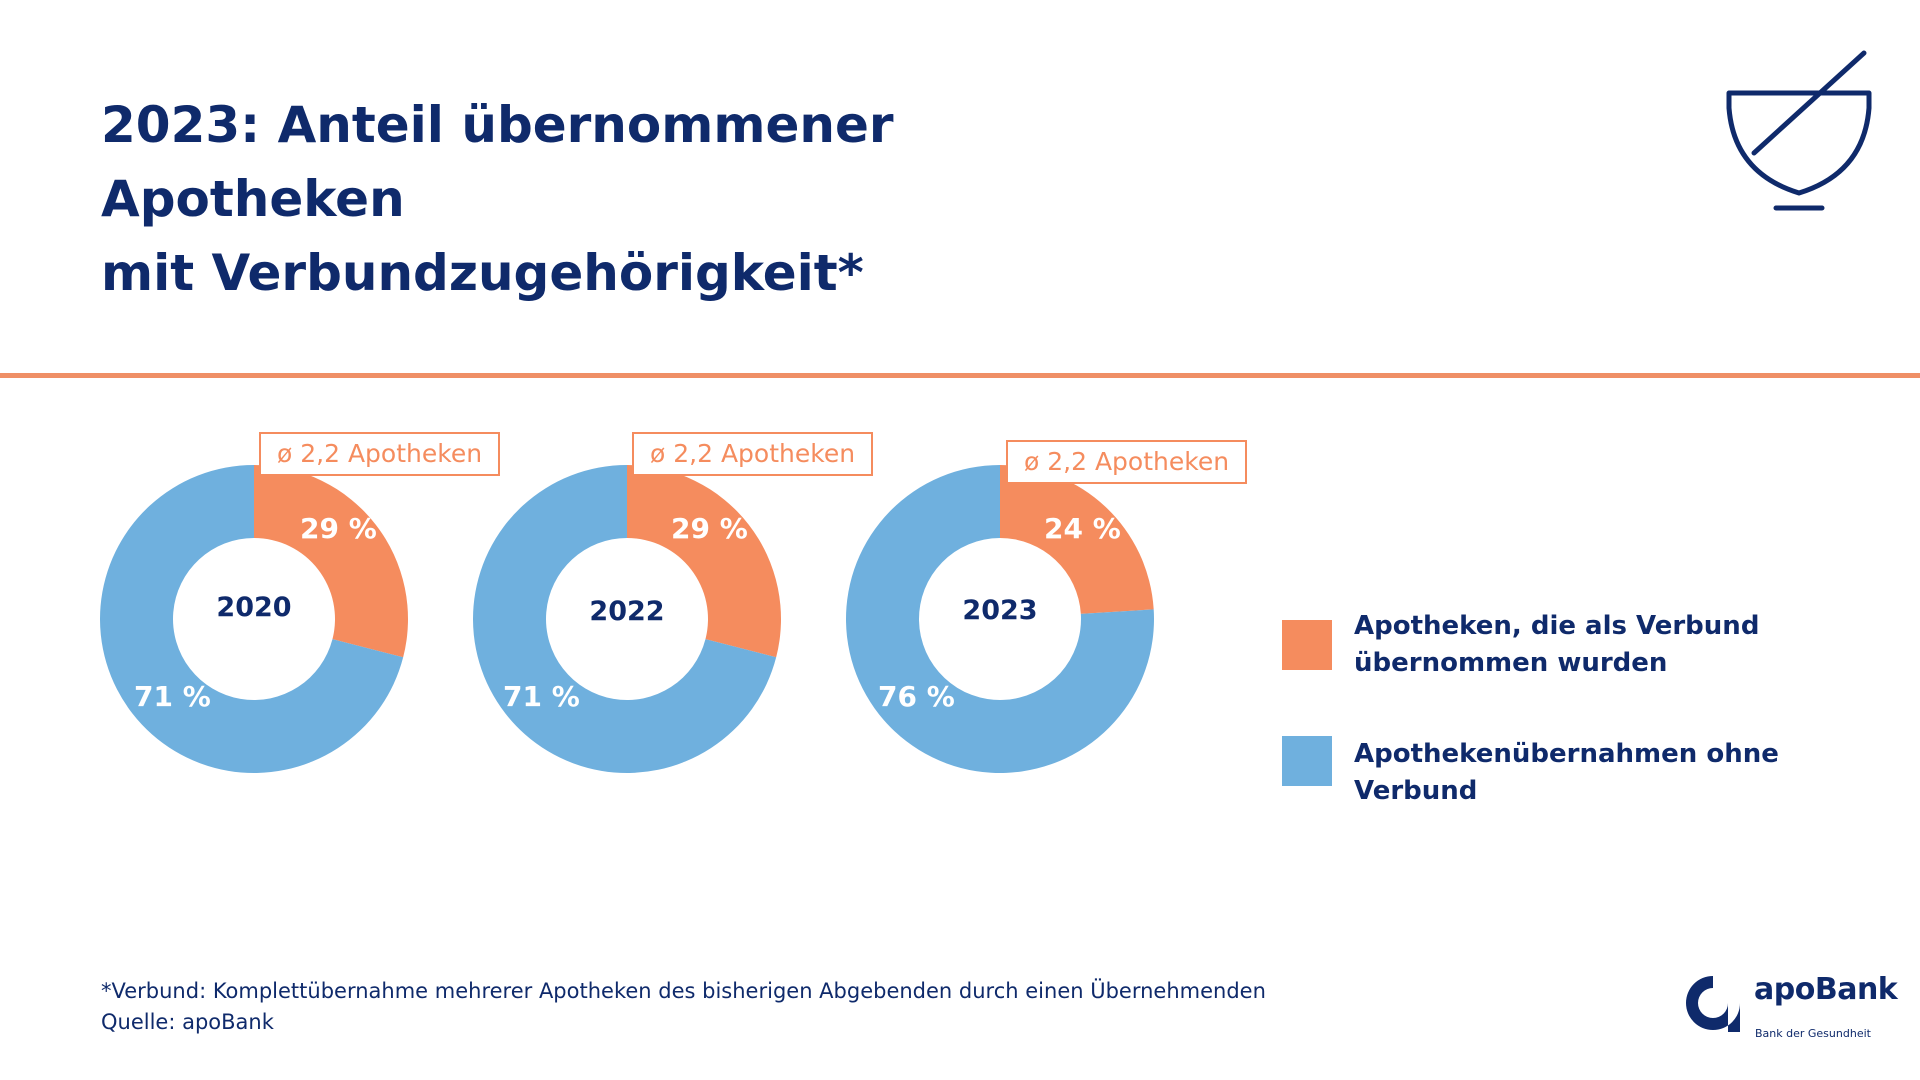 The height and width of the screenshot is (1080, 1920). I want to click on footnote-source: Quelle: apoBank, so click(187, 1022).